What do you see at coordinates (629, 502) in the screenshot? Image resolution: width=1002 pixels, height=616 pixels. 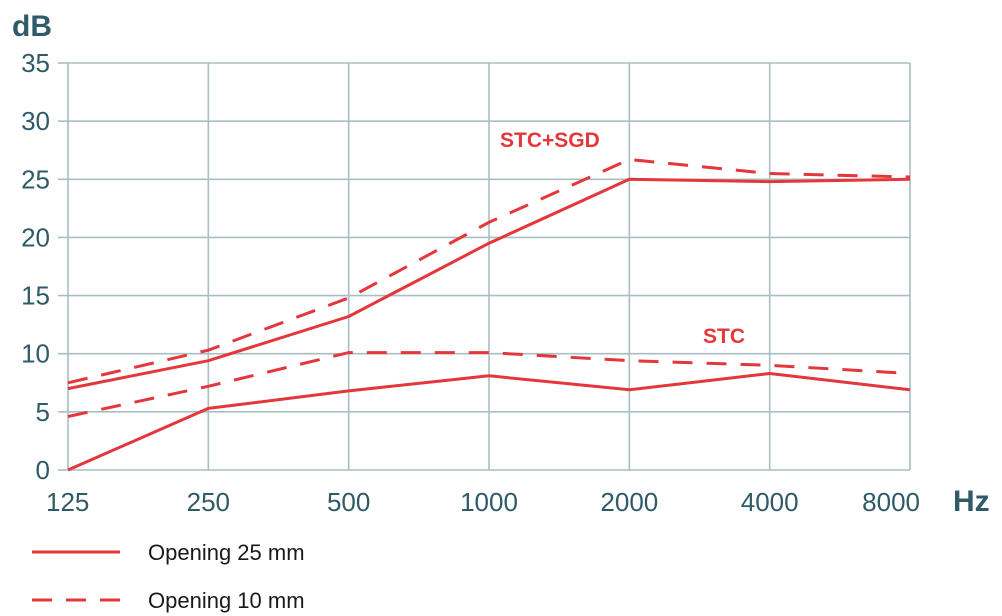 I see `x-tick-label: 2000` at bounding box center [629, 502].